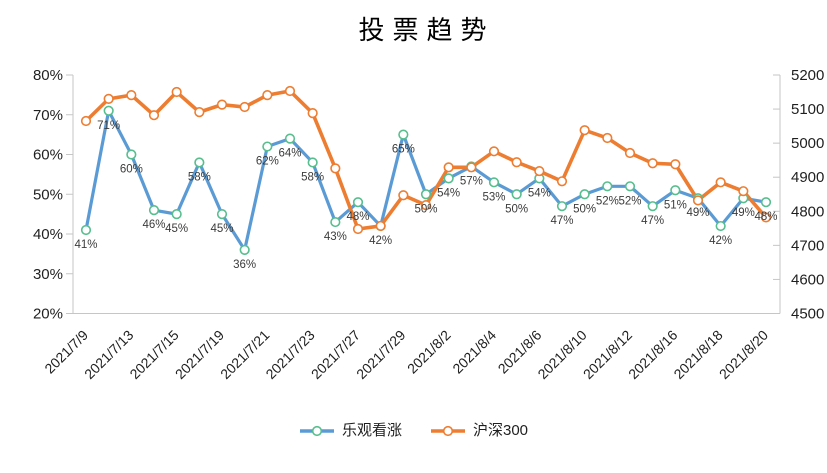 This screenshot has height=473, width=827. I want to click on right-axis-tick-label: 4700, so click(807, 245).